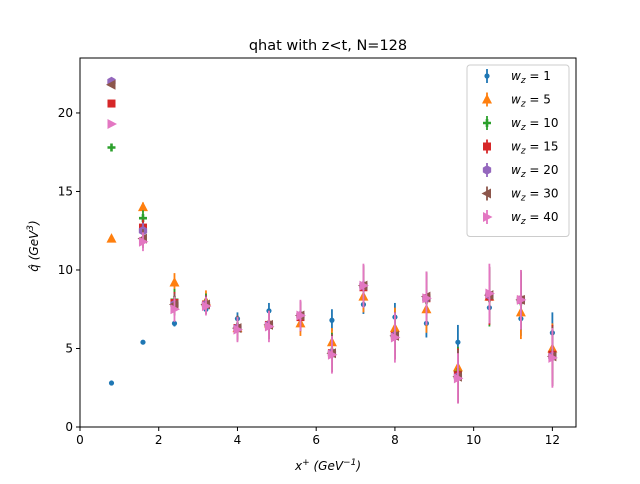 The height and width of the screenshot is (484, 640). What do you see at coordinates (531, 101) in the screenshot?
I see `legend-label: wz = 5` at bounding box center [531, 101].